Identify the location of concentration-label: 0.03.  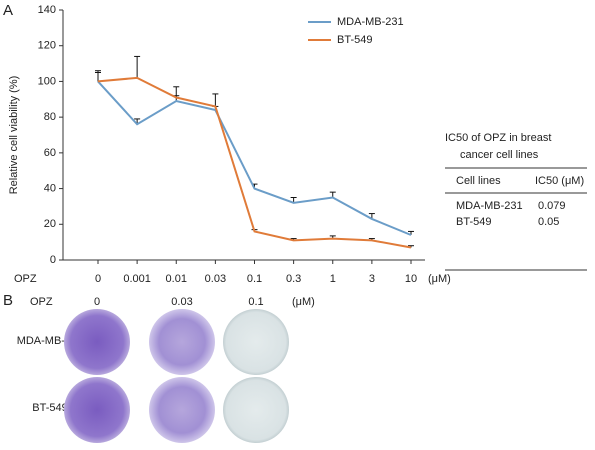
(181, 302).